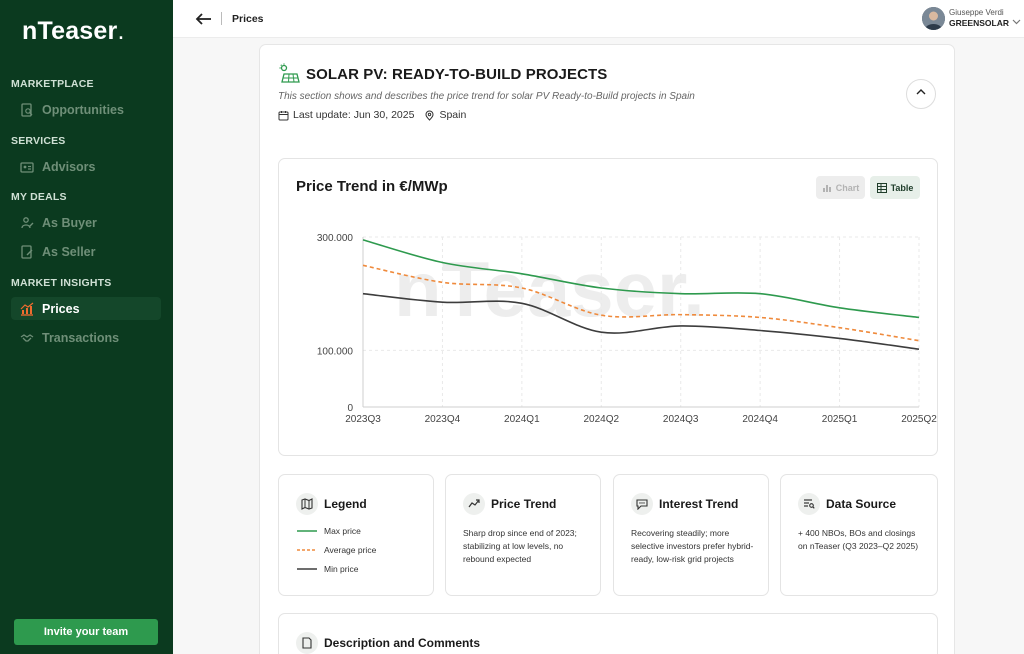 The height and width of the screenshot is (654, 1024). What do you see at coordinates (443, 419) in the screenshot?
I see `x-tick-label: 2023Q4` at bounding box center [443, 419].